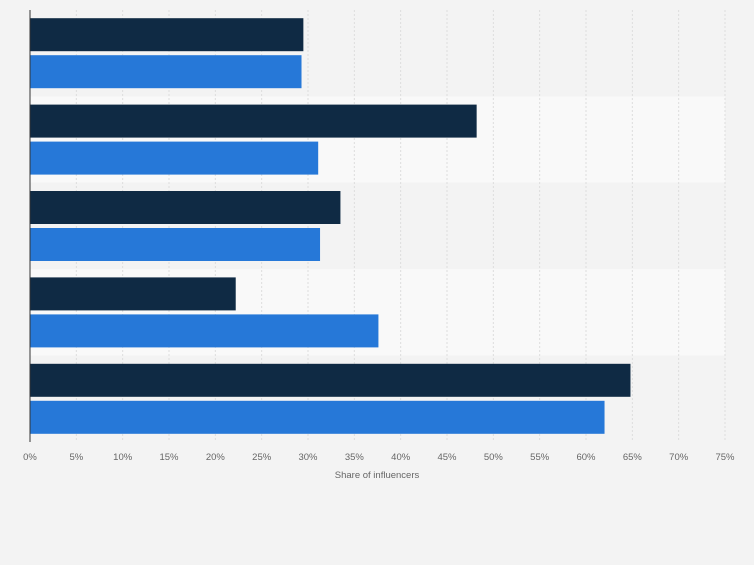 The height and width of the screenshot is (565, 754). What do you see at coordinates (540, 457) in the screenshot?
I see `x-tick-label: 55%` at bounding box center [540, 457].